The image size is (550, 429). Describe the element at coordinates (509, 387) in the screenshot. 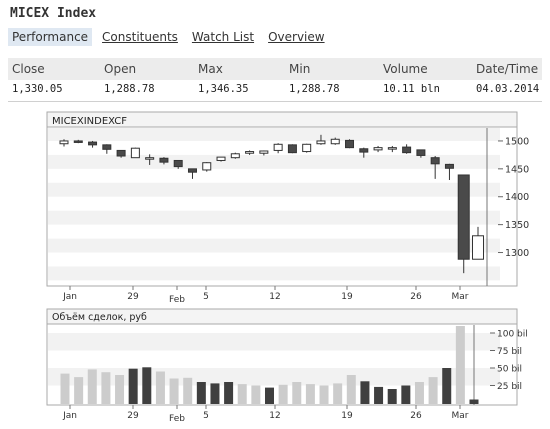

I see `volume-y-tick-label: 25 bil` at that location.